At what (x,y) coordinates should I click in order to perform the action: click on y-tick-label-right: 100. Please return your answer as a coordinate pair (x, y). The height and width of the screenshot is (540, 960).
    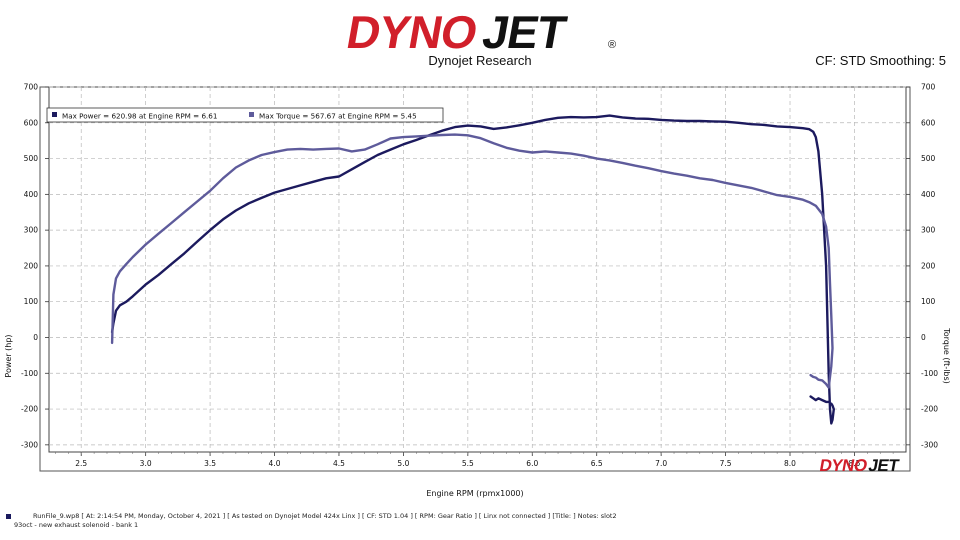
    Looking at the image, I should click on (928, 301).